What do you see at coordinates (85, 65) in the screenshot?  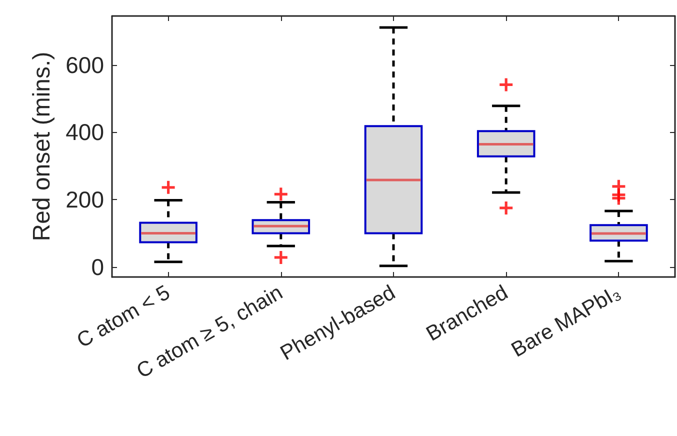 I see `y-tick-label: 600` at bounding box center [85, 65].